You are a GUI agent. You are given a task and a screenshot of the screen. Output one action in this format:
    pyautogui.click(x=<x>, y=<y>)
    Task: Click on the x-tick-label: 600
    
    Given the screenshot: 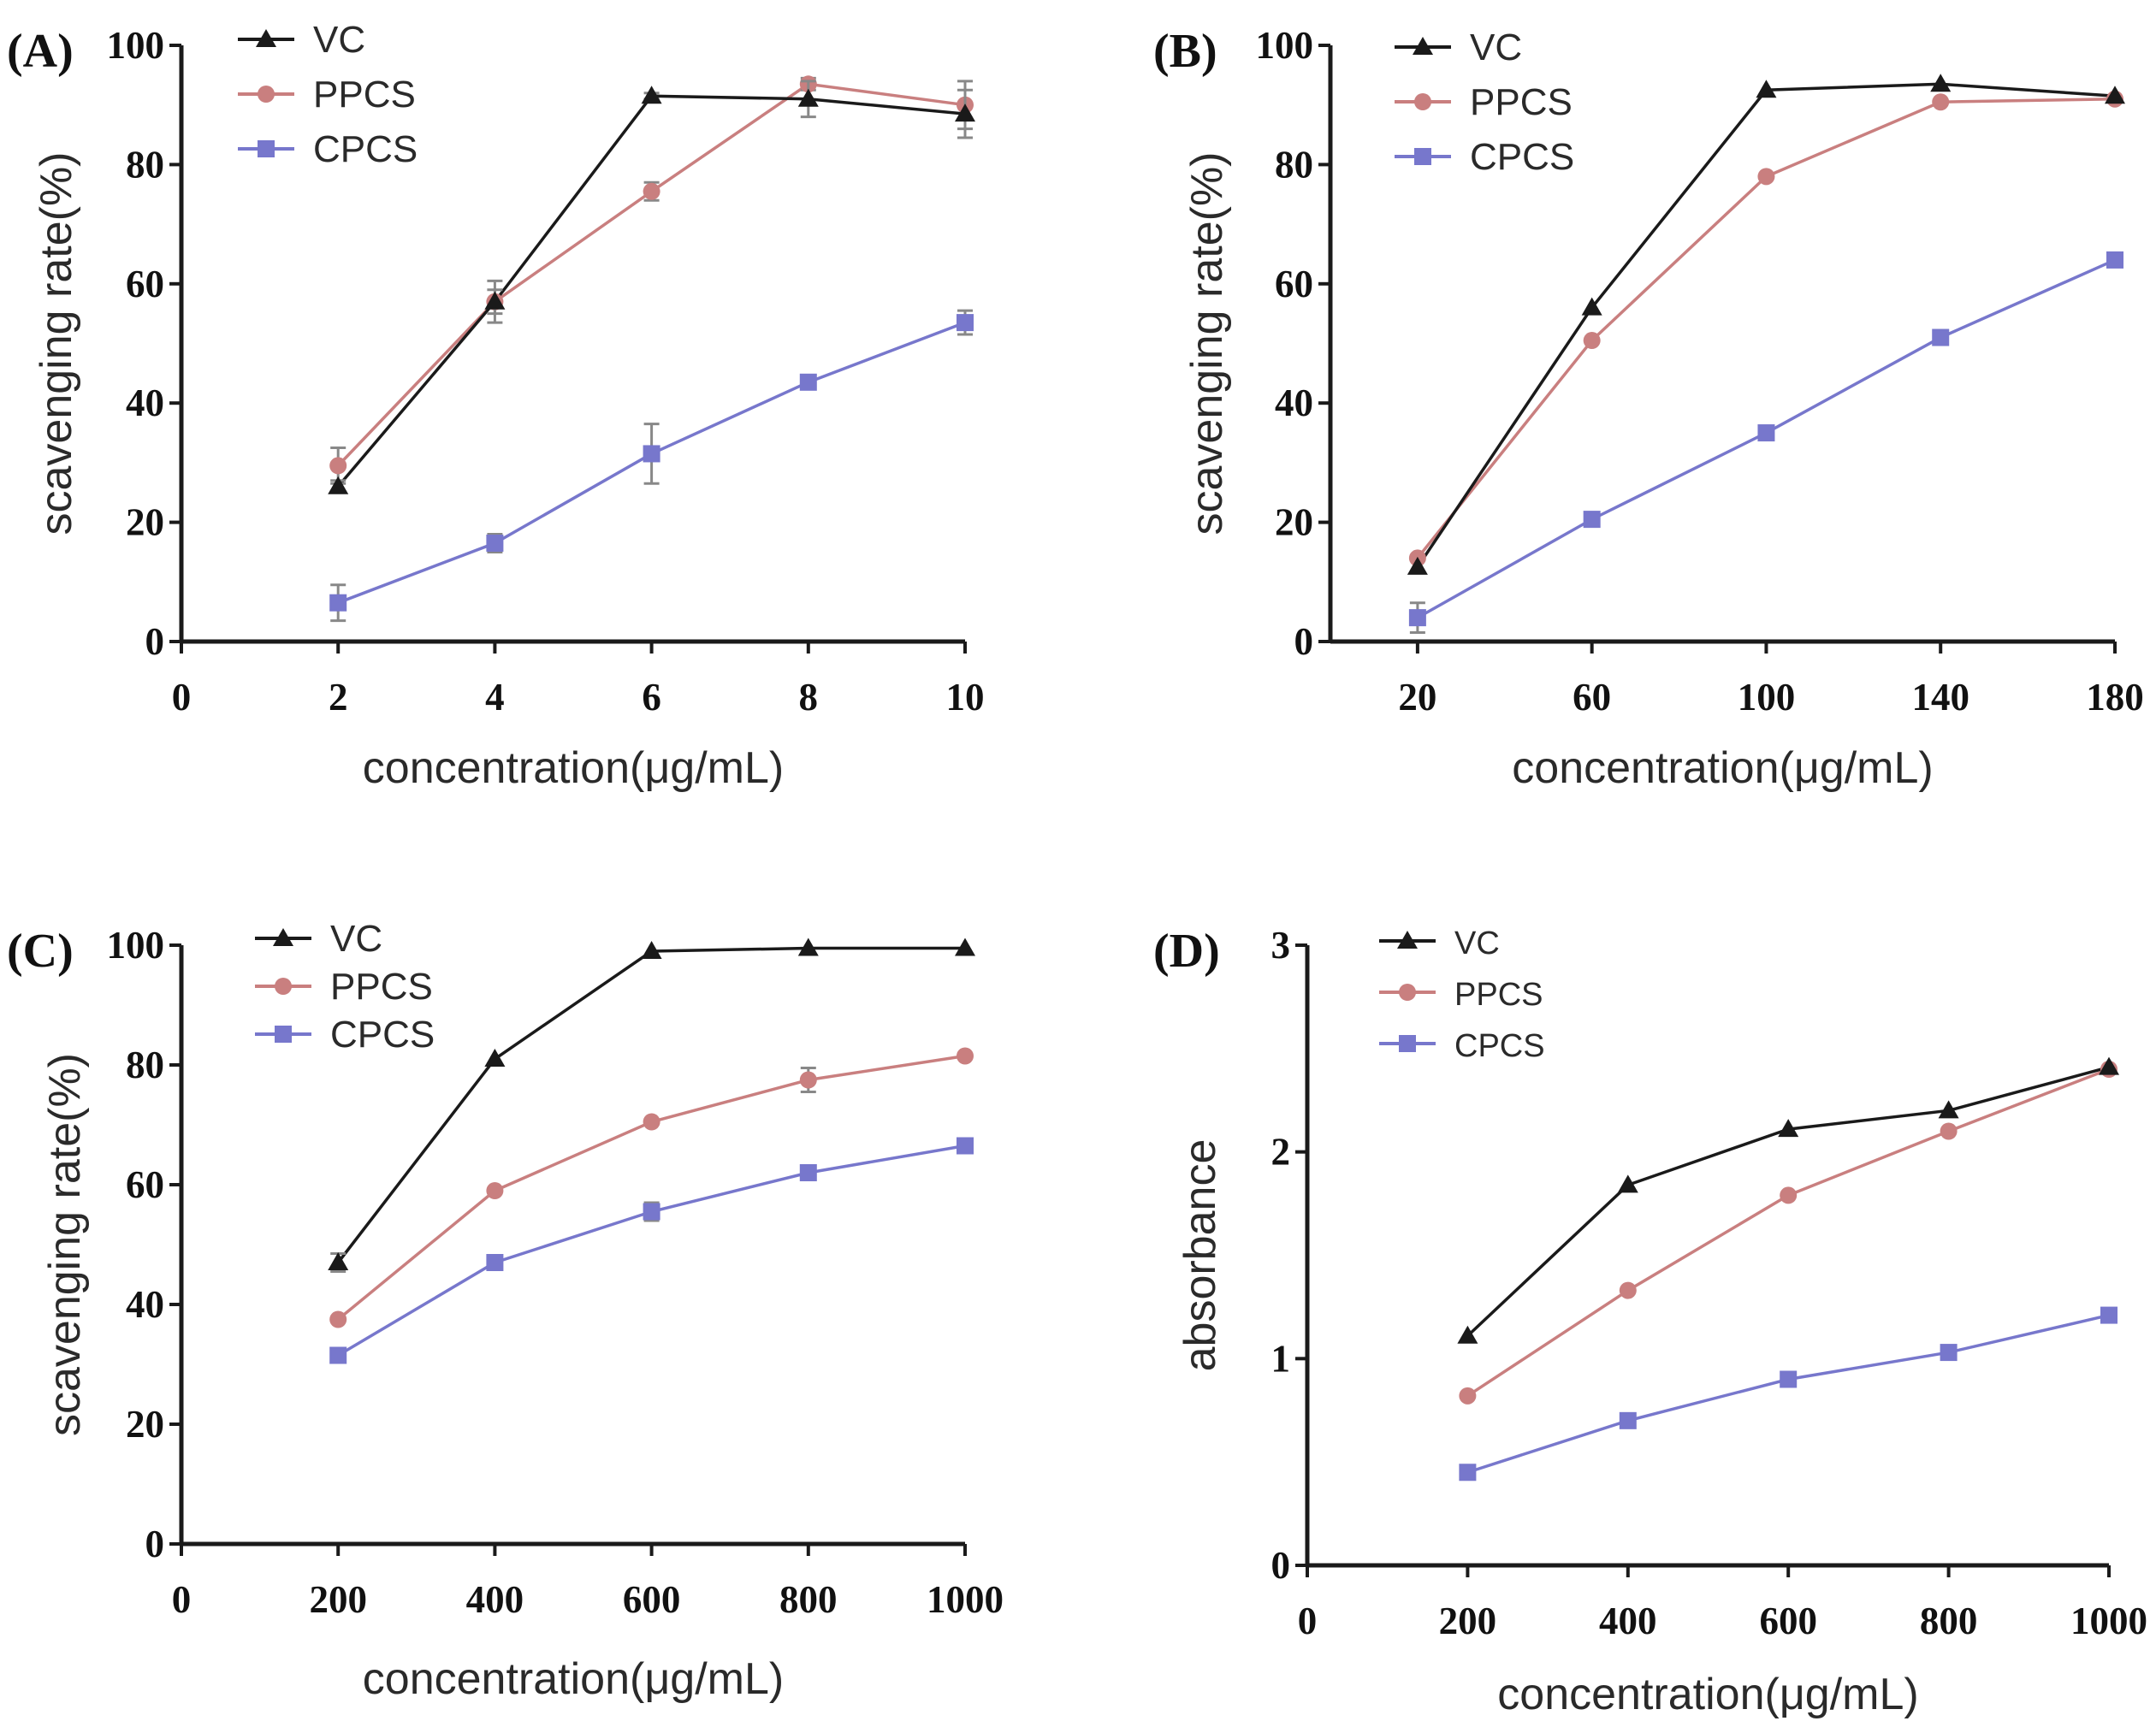 What is the action you would take?
    pyautogui.click(x=1788, y=1621)
    